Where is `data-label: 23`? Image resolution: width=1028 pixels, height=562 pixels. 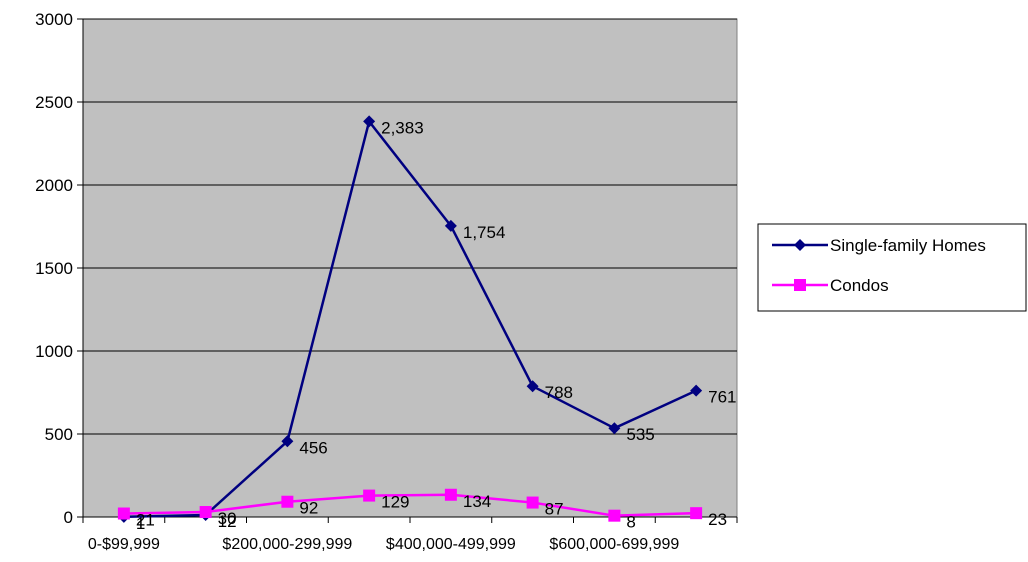
data-label: 23 is located at coordinates (717, 519).